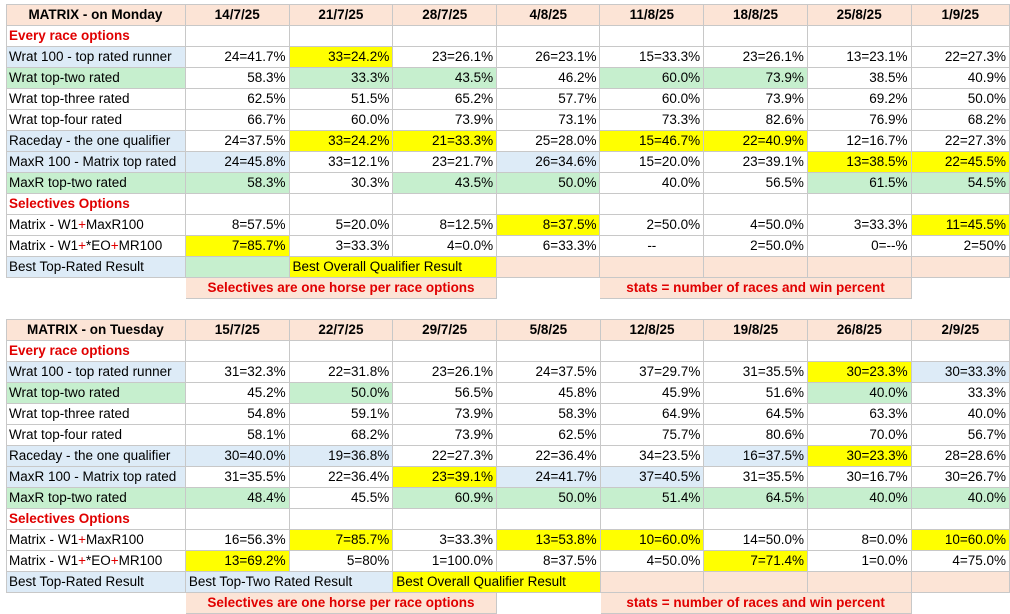  I want to click on stat-cell: 15=46.7%, so click(652, 141).